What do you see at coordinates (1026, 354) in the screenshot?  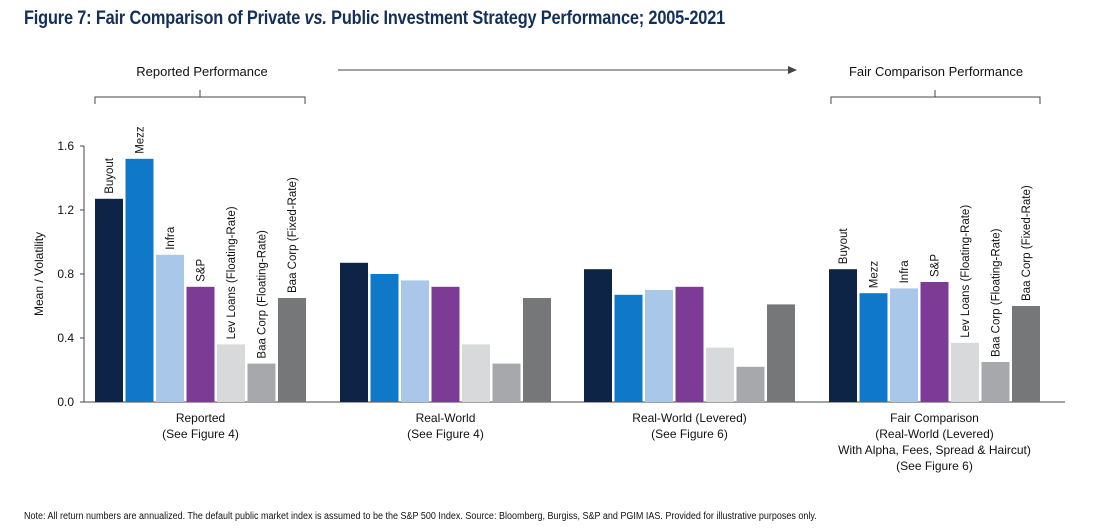 I see `bar-group4-baa-corp-fixed-rate` at bounding box center [1026, 354].